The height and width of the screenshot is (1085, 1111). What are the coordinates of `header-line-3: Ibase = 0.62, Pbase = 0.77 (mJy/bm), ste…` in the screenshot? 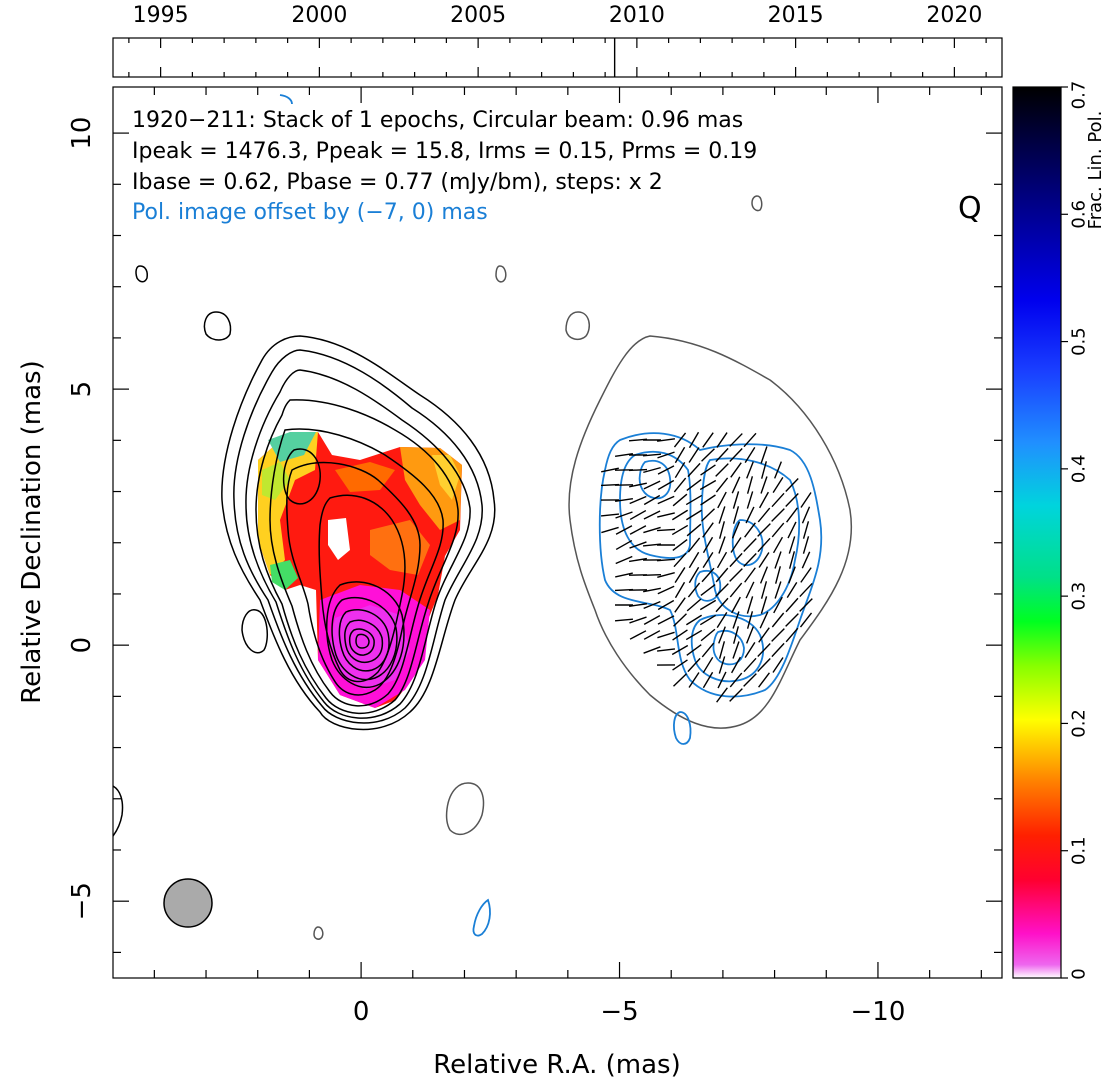 It's located at (397, 182).